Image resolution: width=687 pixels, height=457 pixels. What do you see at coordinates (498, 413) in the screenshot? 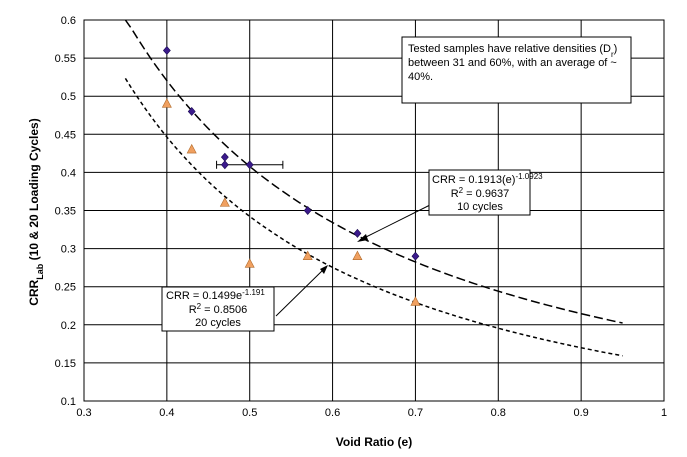
I see `x-tick-label: 0.8` at bounding box center [498, 413].